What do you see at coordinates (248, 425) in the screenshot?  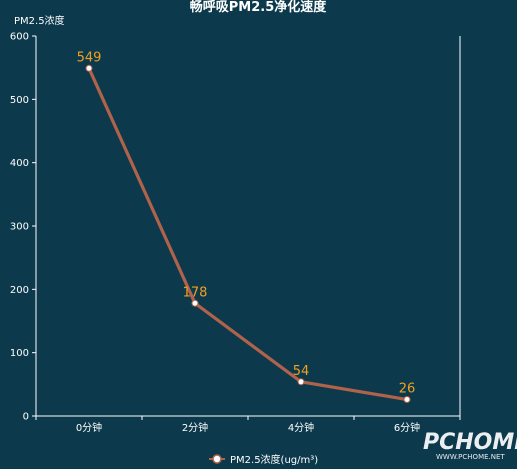 I see `x-ticks: 0分钟 2分钟 4分钟 6分钟` at bounding box center [248, 425].